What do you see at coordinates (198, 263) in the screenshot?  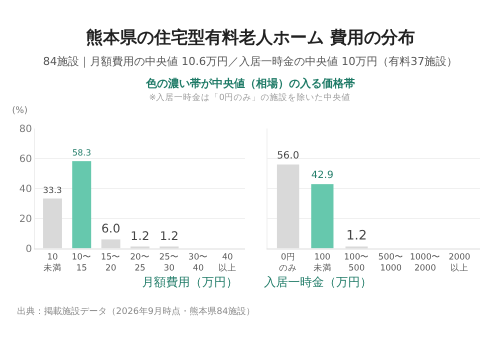 I see `x-tick-label: 30〜 40` at bounding box center [198, 263].